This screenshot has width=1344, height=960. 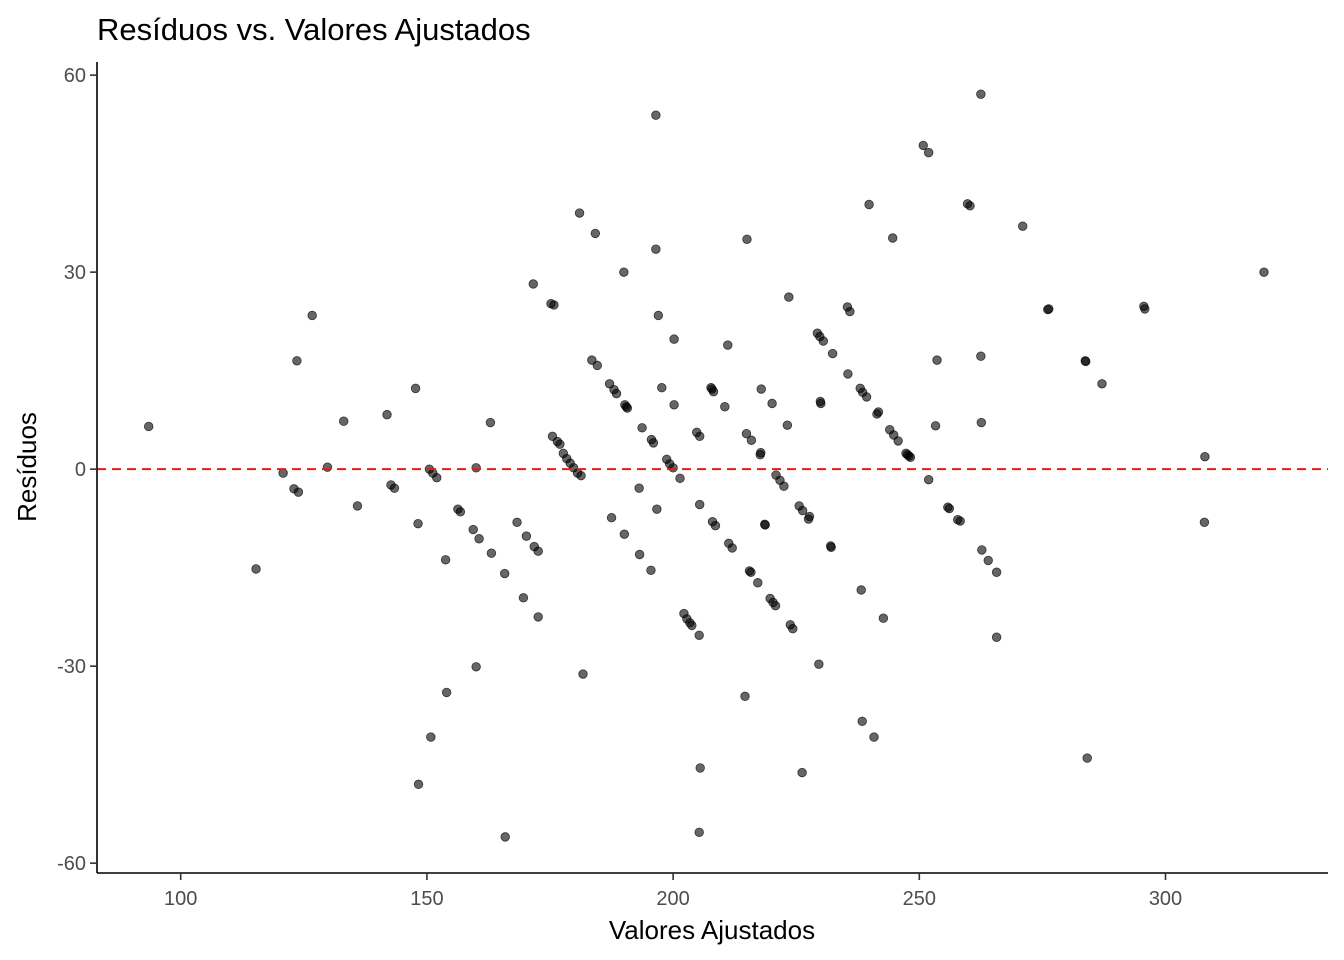 What do you see at coordinates (27, 467) in the screenshot?
I see `y-axis-title: Resíduos` at bounding box center [27, 467].